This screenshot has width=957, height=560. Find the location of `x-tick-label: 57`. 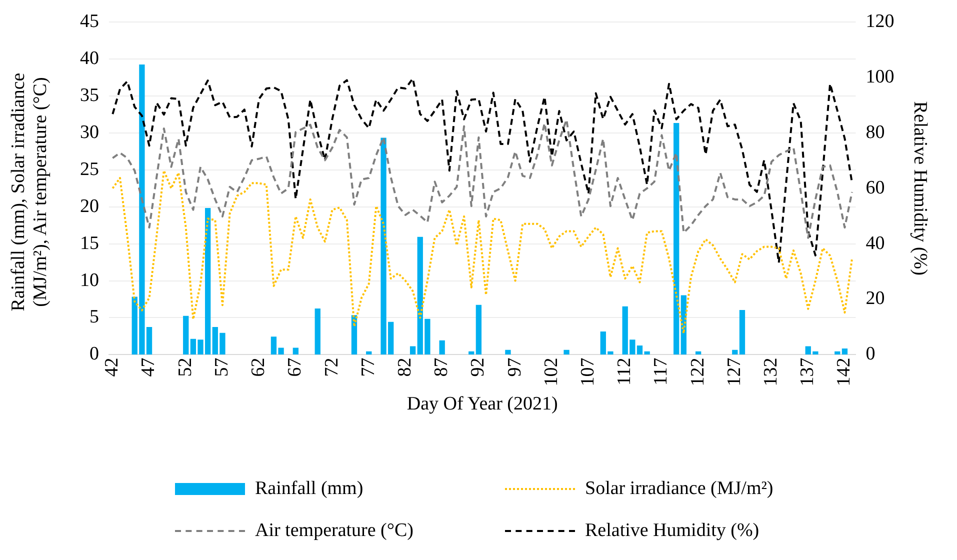

x-tick-label: 57 is located at coordinates (221, 367).